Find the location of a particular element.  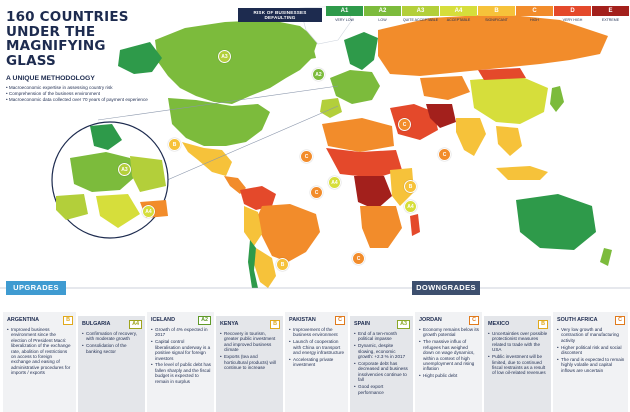

legend-label: HIGH is located at coordinates (534, 20).